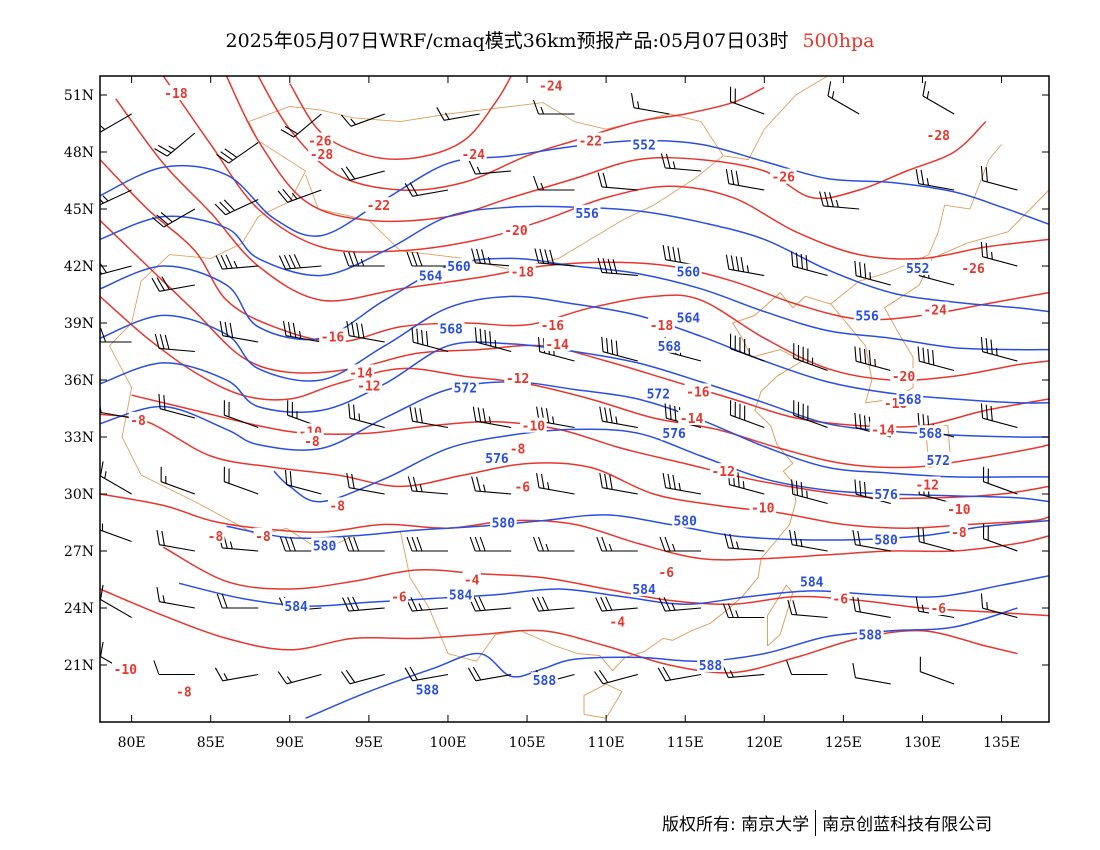 Image resolution: width=1100 pixels, height=850 pixels. What do you see at coordinates (534, 427) in the screenshot?
I see `temperature-label: -10` at bounding box center [534, 427].